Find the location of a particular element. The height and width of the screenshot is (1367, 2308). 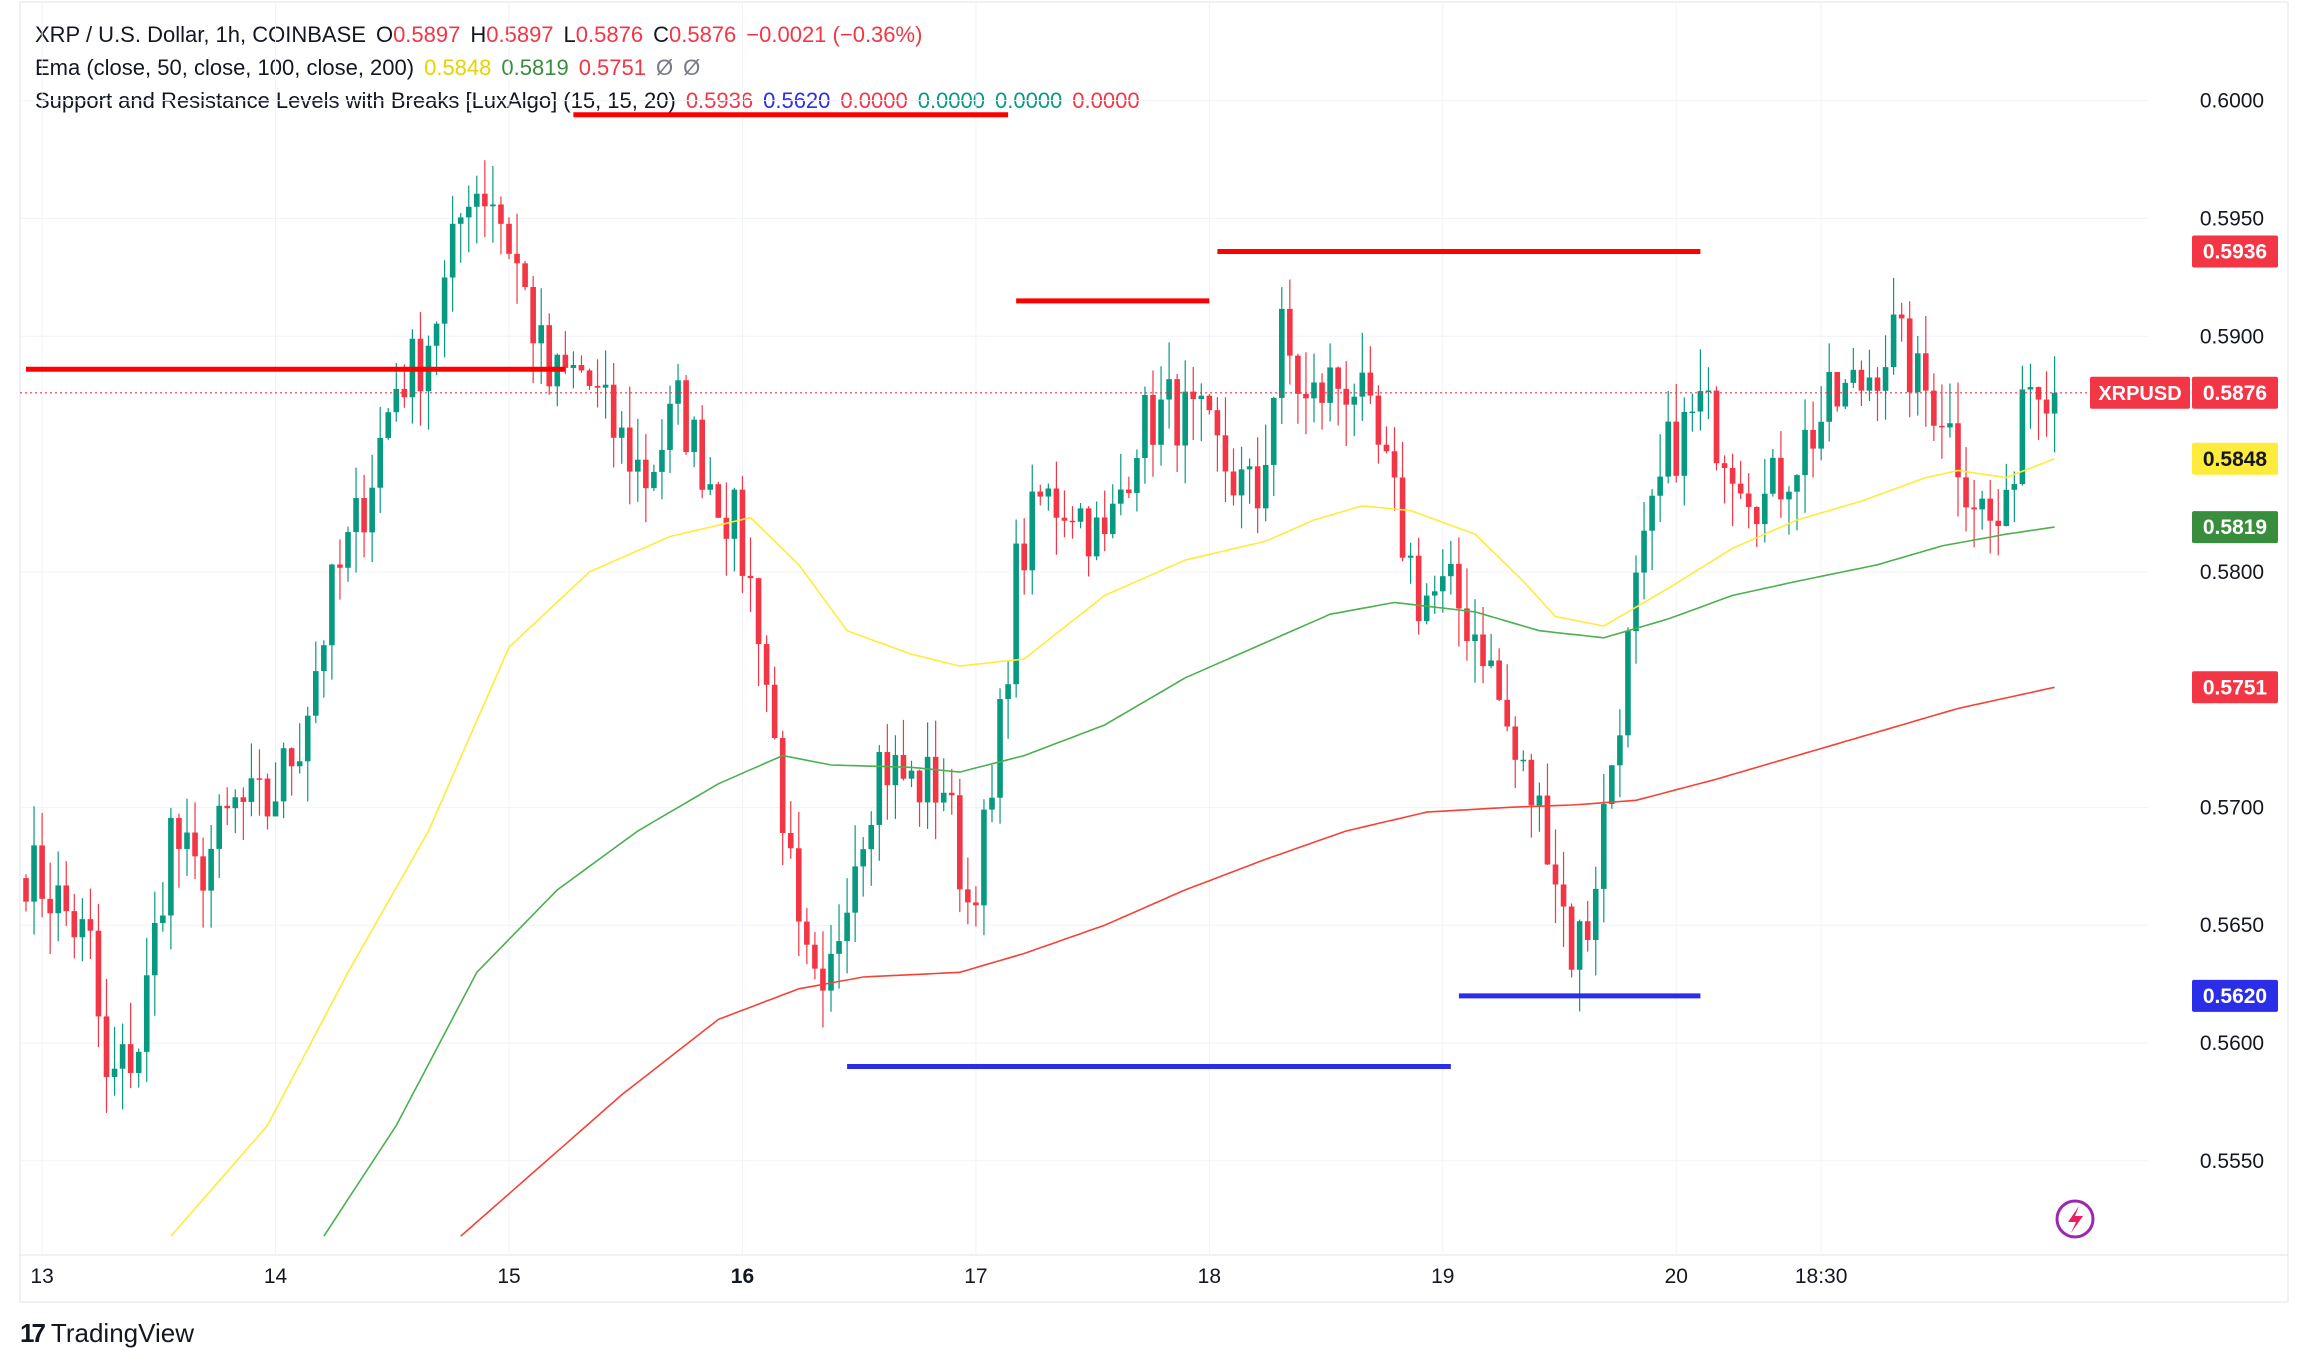

symbol-title: XRP / U.S. Dollar, 1h, COINBASE is located at coordinates (200, 34).